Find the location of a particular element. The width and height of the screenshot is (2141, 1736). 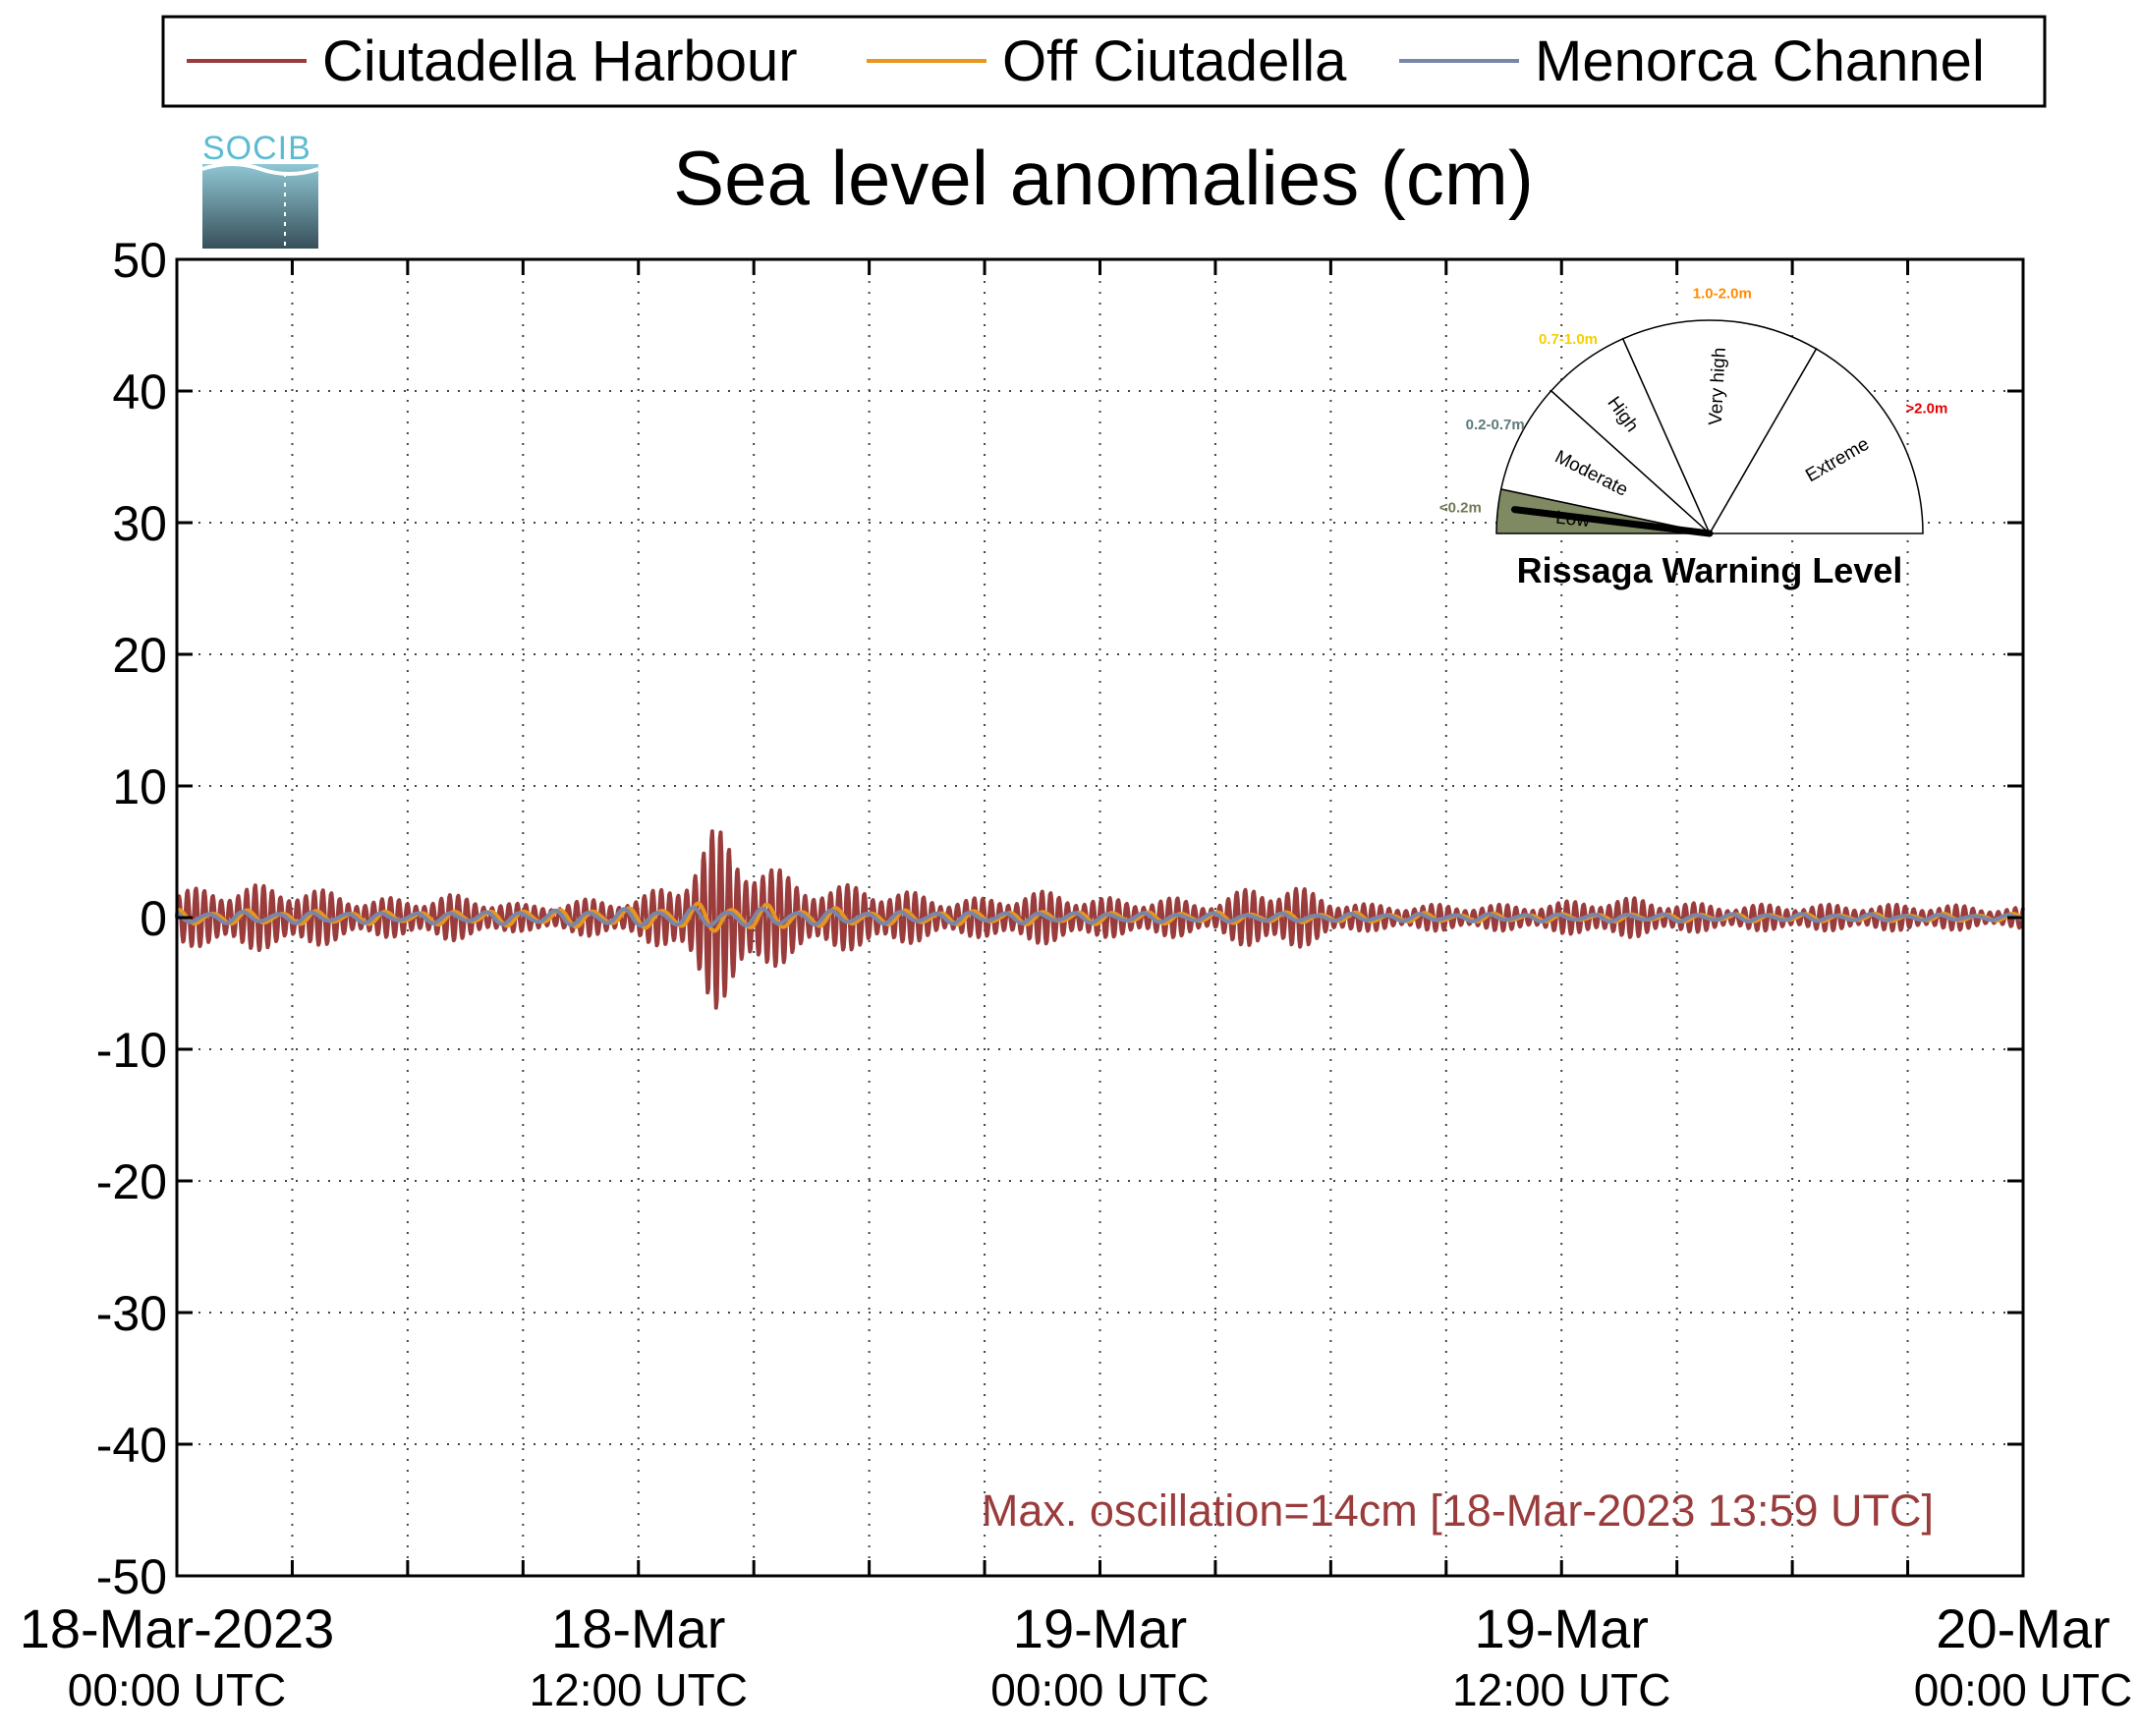

x-tick-label-date: 20-Mar is located at coordinates (2023, 1628).